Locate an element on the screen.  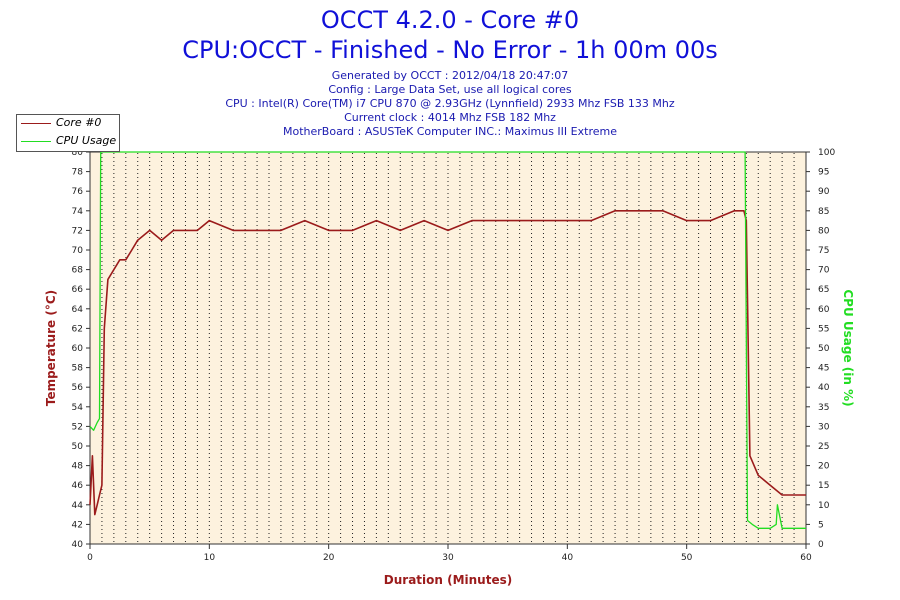
y-tick-label: 74 is located at coordinates (78, 212).